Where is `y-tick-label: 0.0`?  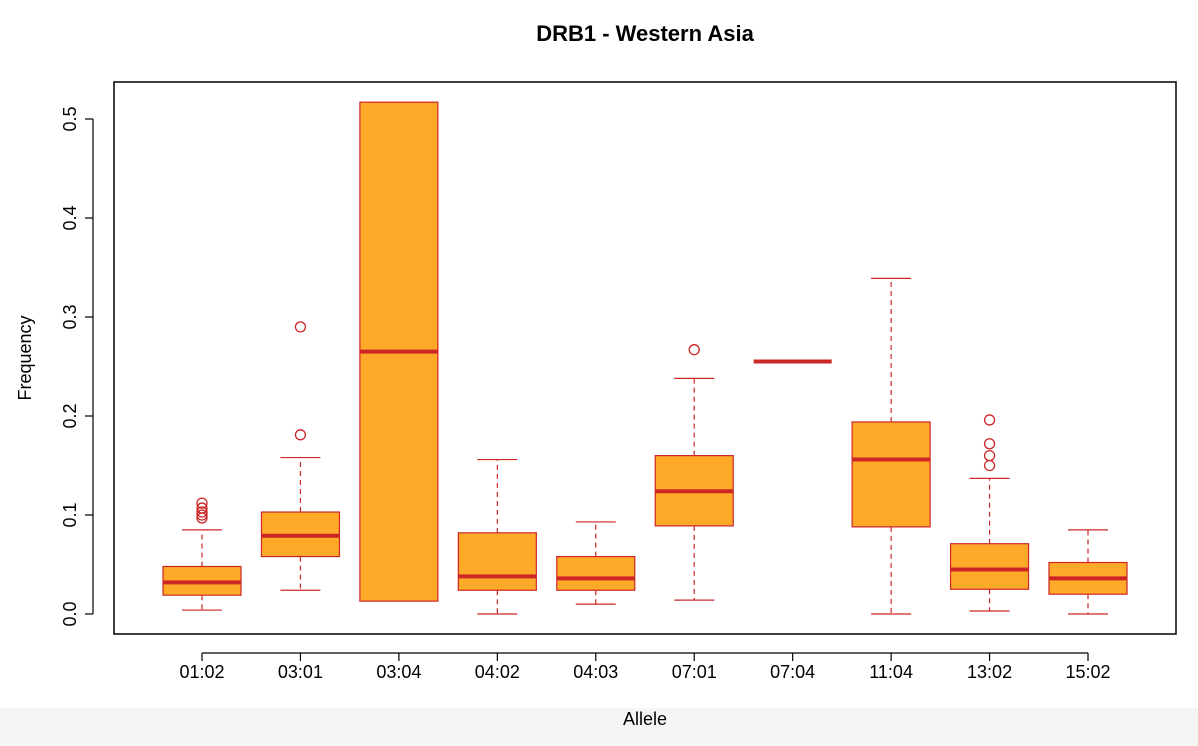
y-tick-label: 0.0 is located at coordinates (70, 613).